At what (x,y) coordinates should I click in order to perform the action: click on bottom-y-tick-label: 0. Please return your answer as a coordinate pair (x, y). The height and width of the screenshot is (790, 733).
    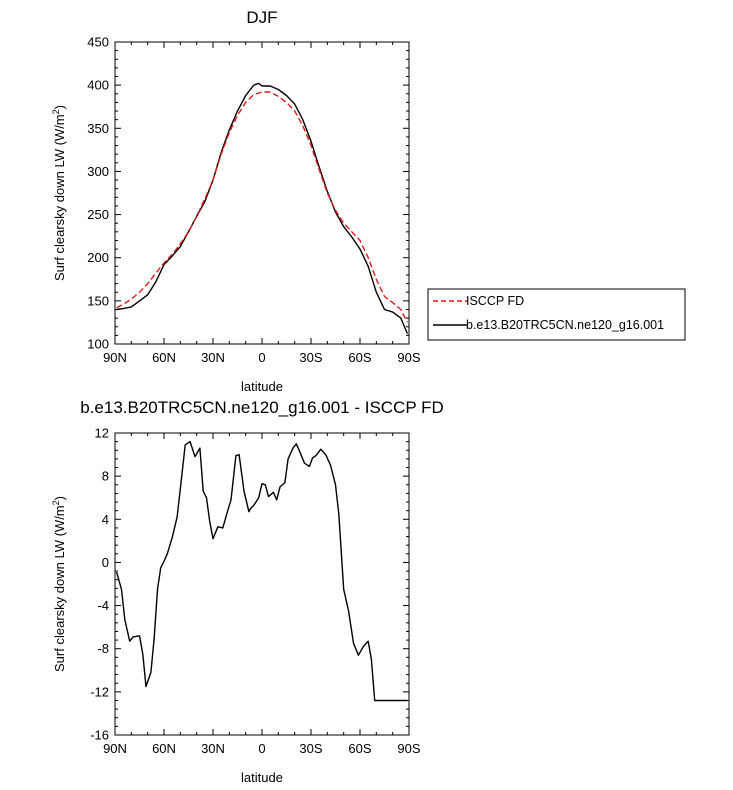
    Looking at the image, I should click on (105, 562).